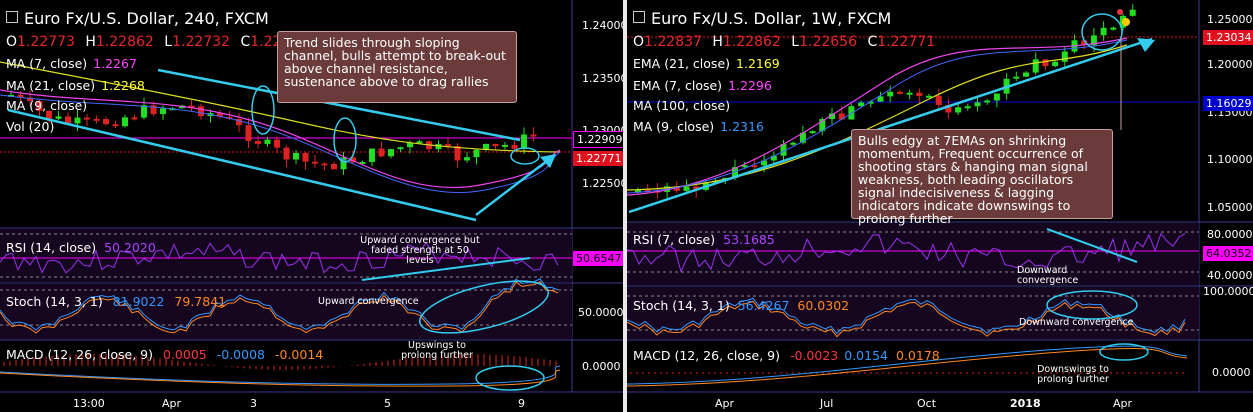  I want to click on indicator-volume: Vol (20), so click(30, 126).